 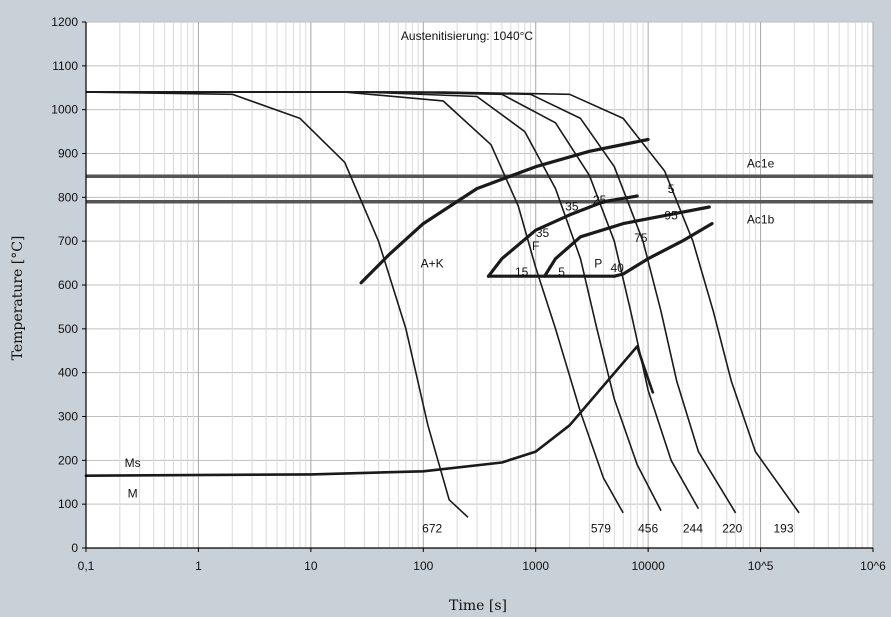 I want to click on transformation-line-a-k-boundary, so click(x=504, y=211).